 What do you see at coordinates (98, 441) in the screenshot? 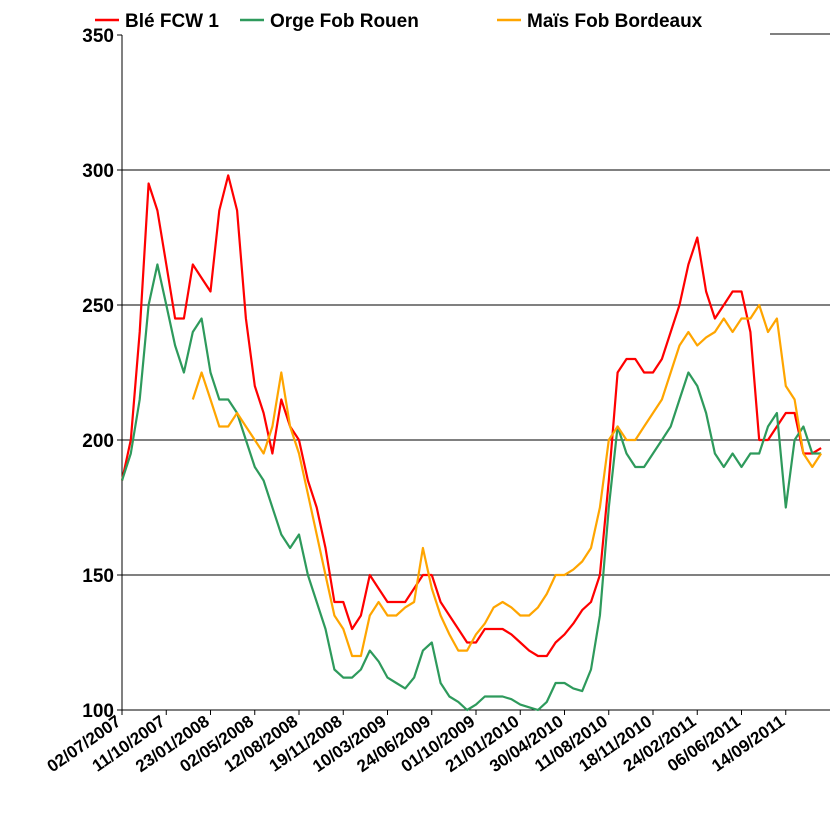
I see `y-tick-label: 200` at bounding box center [98, 441].